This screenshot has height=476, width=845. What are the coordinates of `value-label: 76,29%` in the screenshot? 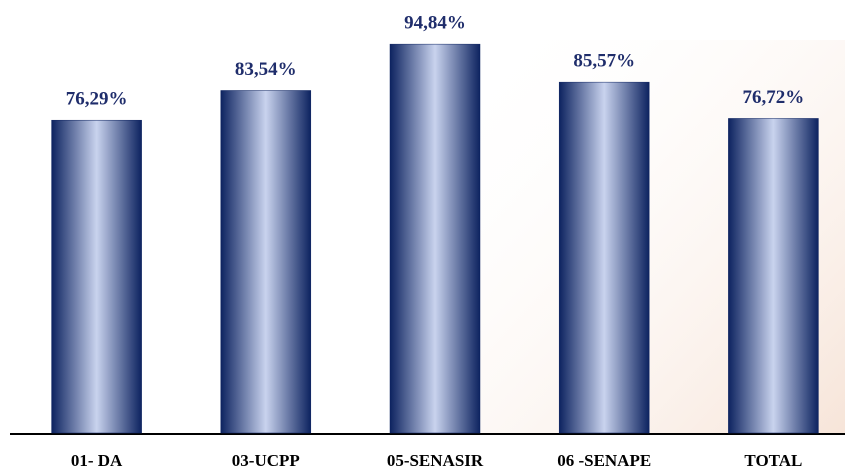 It's located at (97, 99).